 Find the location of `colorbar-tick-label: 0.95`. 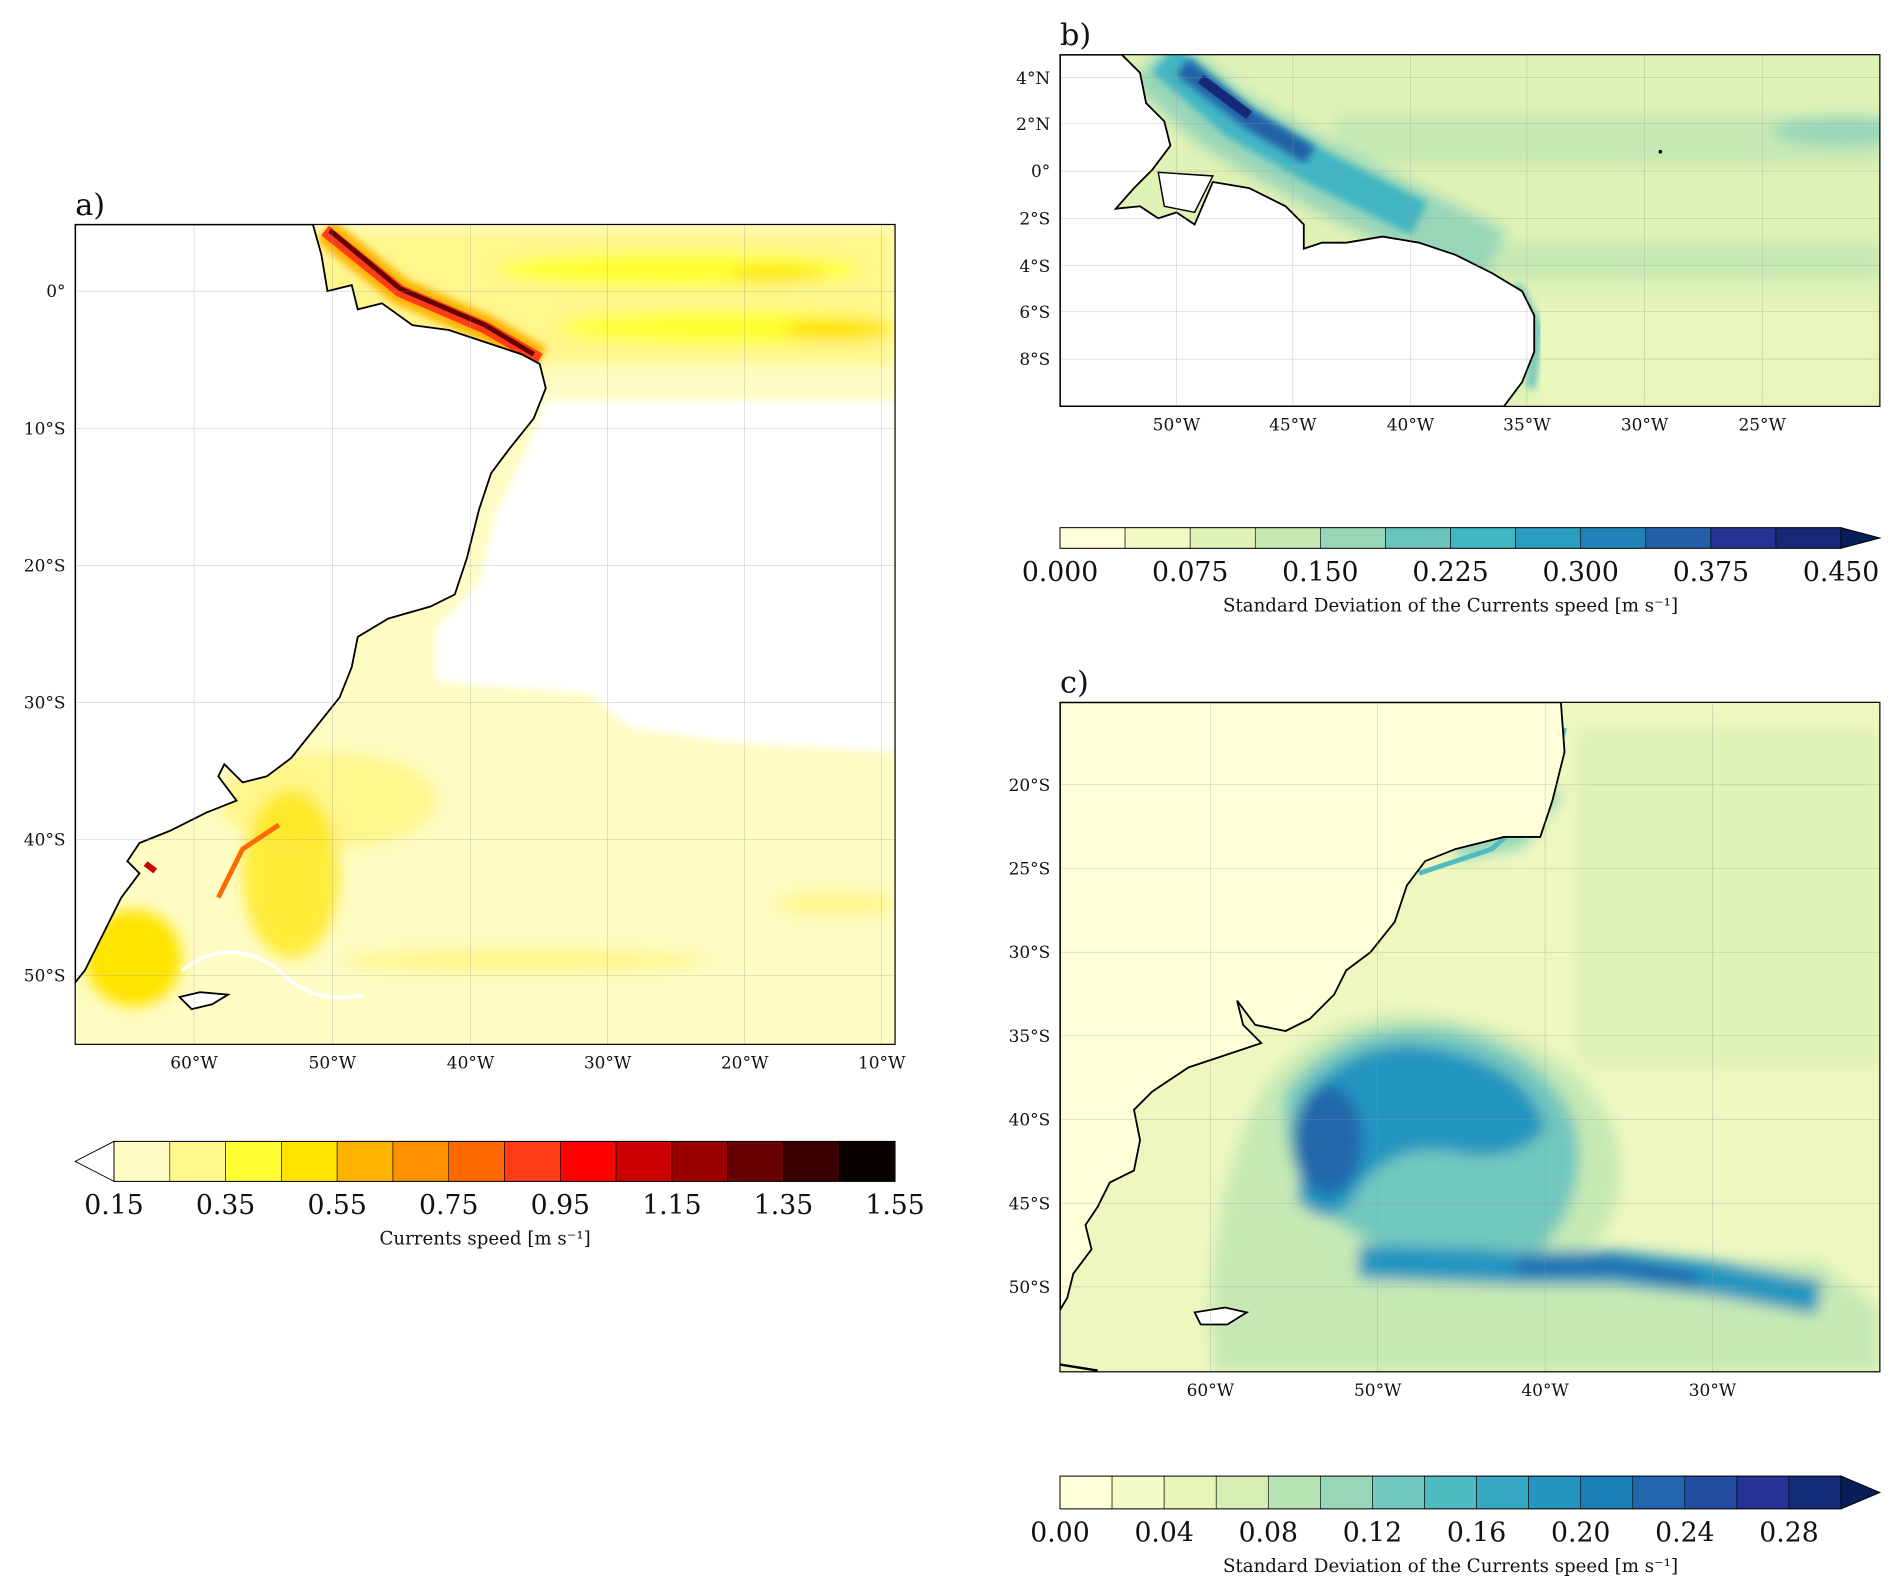

colorbar-tick-label: 0.95 is located at coordinates (560, 1205).